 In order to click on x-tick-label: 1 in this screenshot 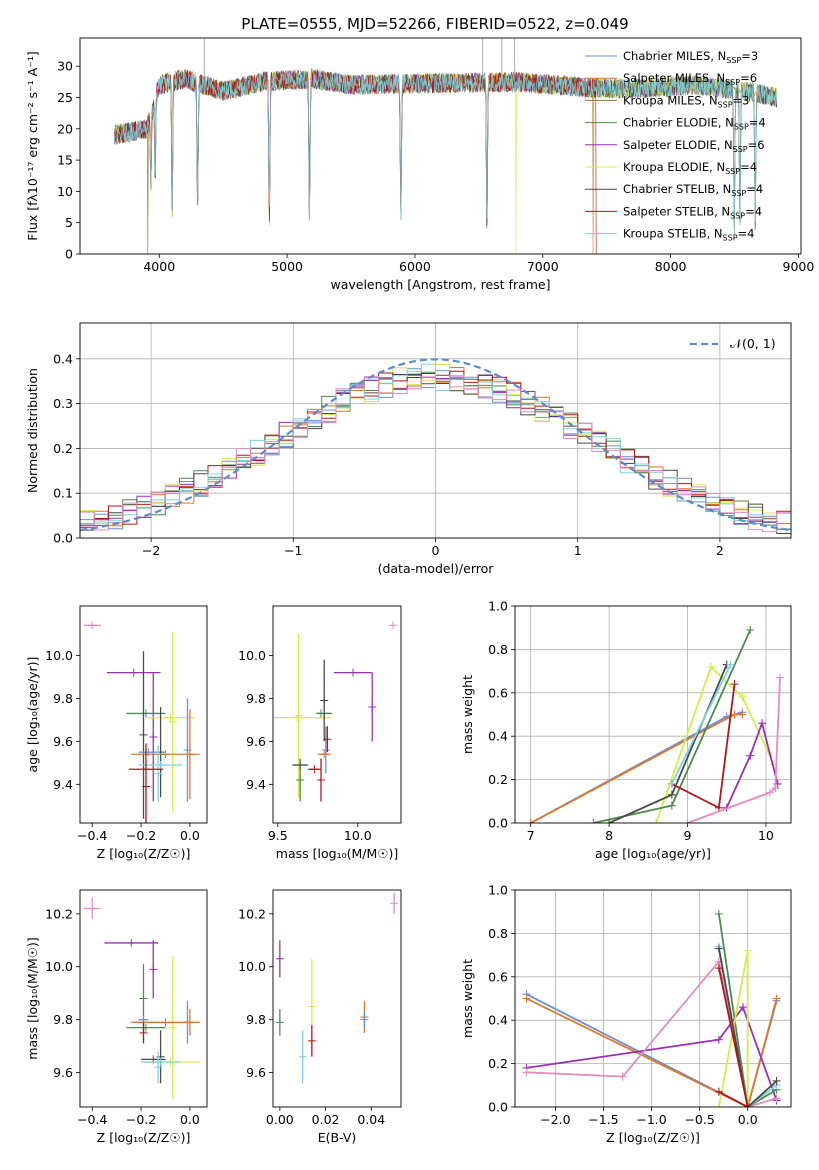, I will do `click(578, 550)`.